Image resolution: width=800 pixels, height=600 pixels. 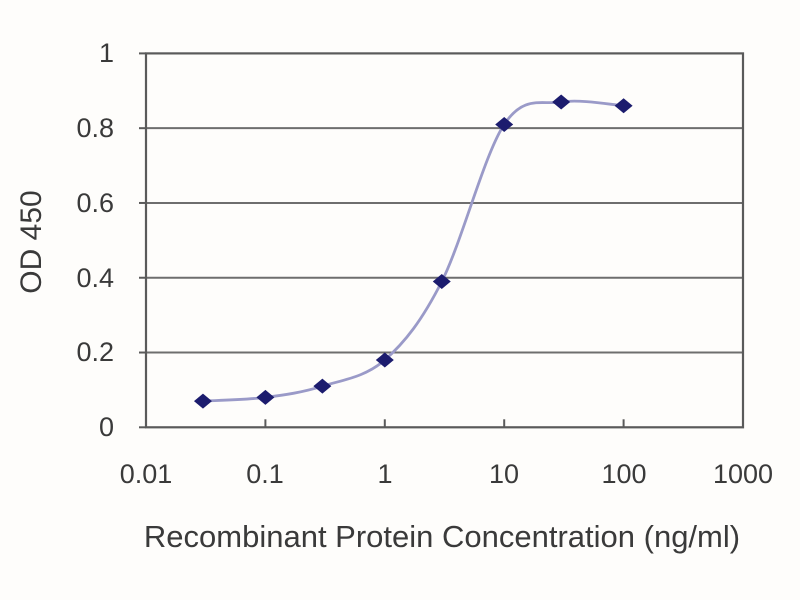 I want to click on y-tick-label-0-6: 0.6, so click(x=95, y=203).